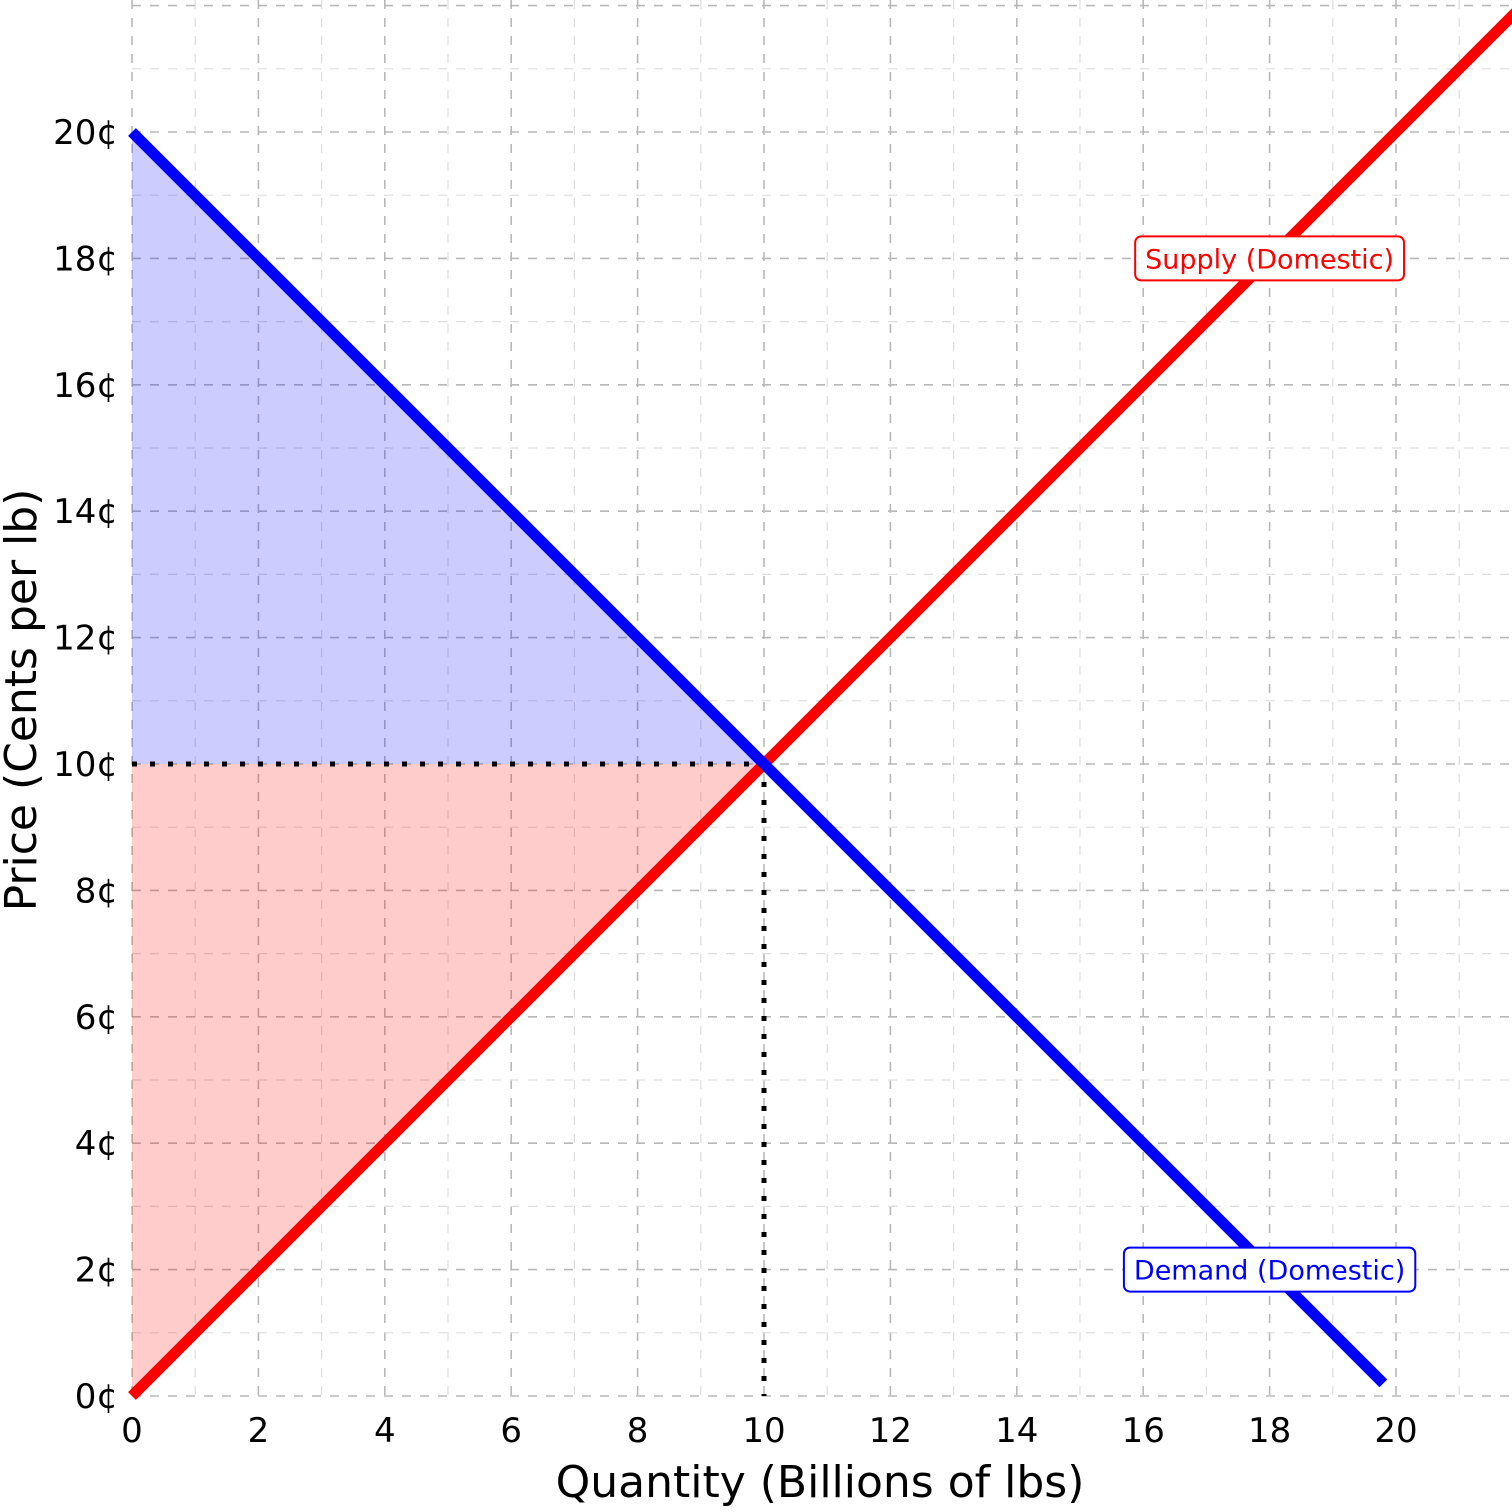 The image size is (1512, 1512). I want to click on x-tick-label: 16, so click(1143, 1431).